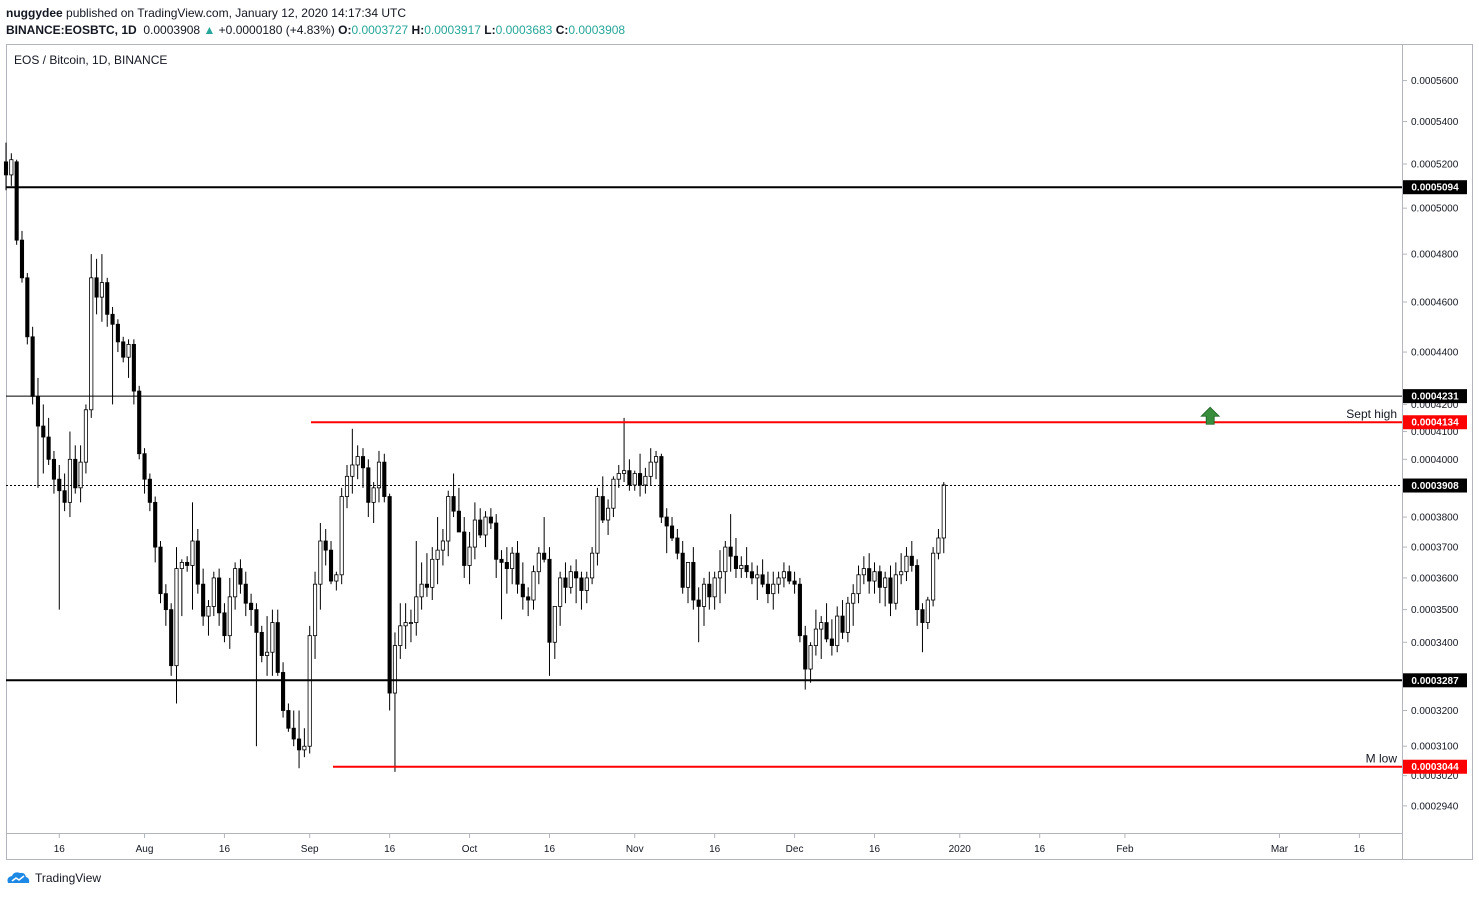 The width and height of the screenshot is (1479, 898). Describe the element at coordinates (597, 30) in the screenshot. I see `close-value: 0.0003908` at that location.